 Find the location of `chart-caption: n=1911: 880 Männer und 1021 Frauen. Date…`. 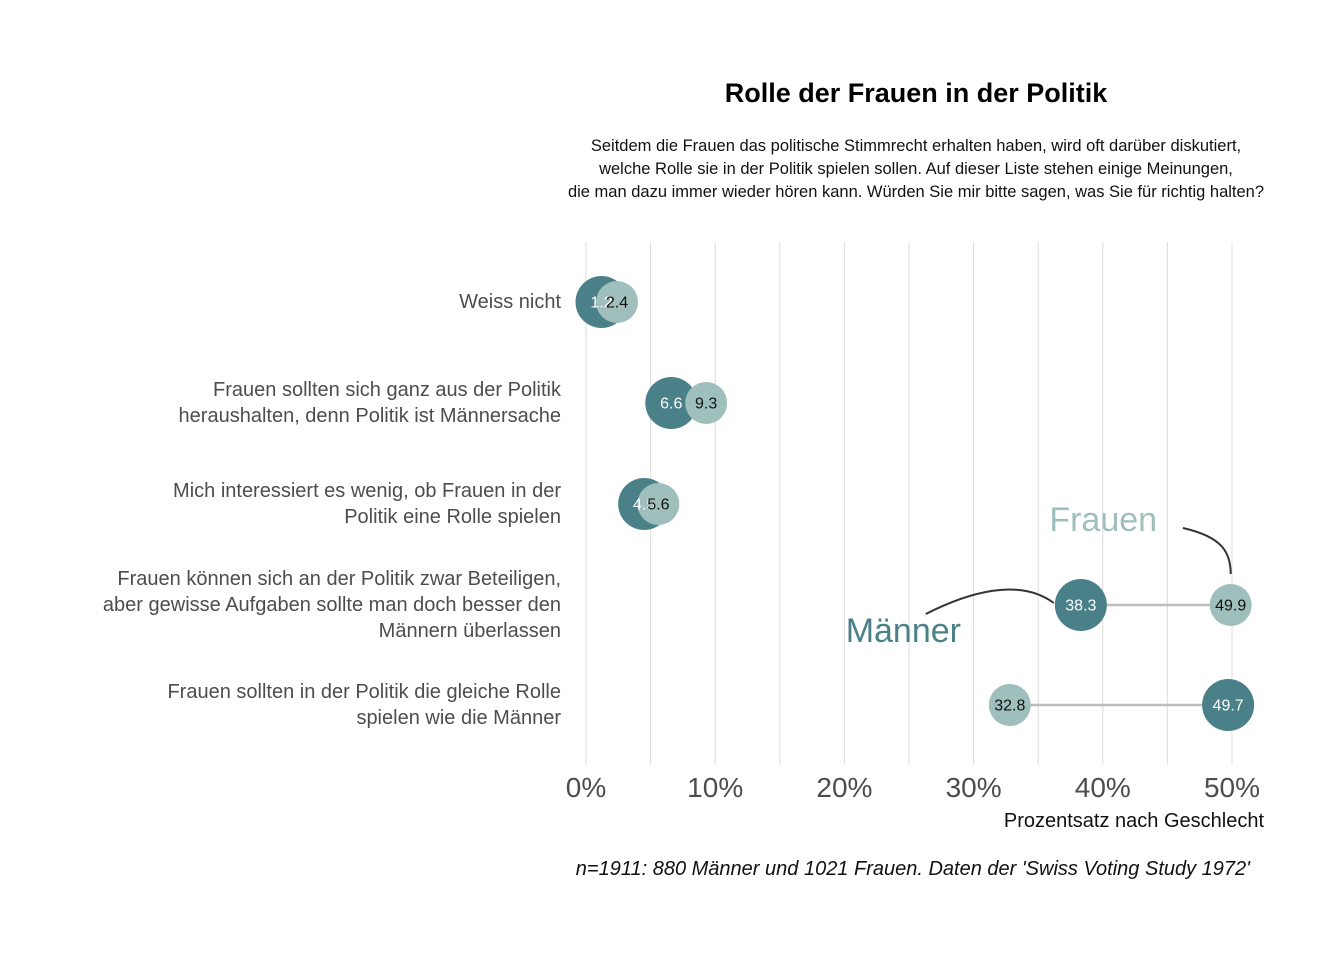

chart-caption: n=1911: 880 Männer und 1021 Frauen. Date… is located at coordinates (913, 869).